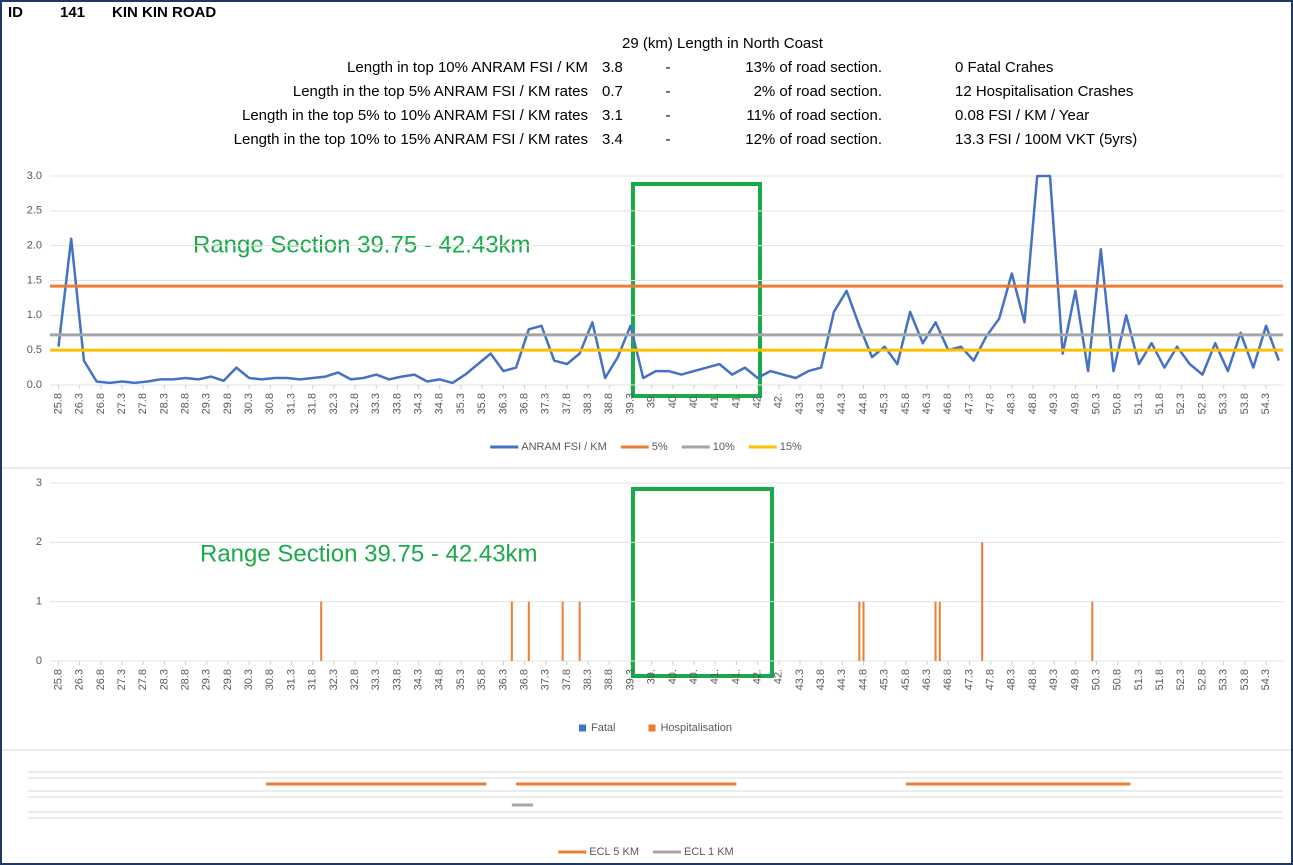 The height and width of the screenshot is (865, 1293). I want to click on y-tick-label: 1.5, so click(34, 280).